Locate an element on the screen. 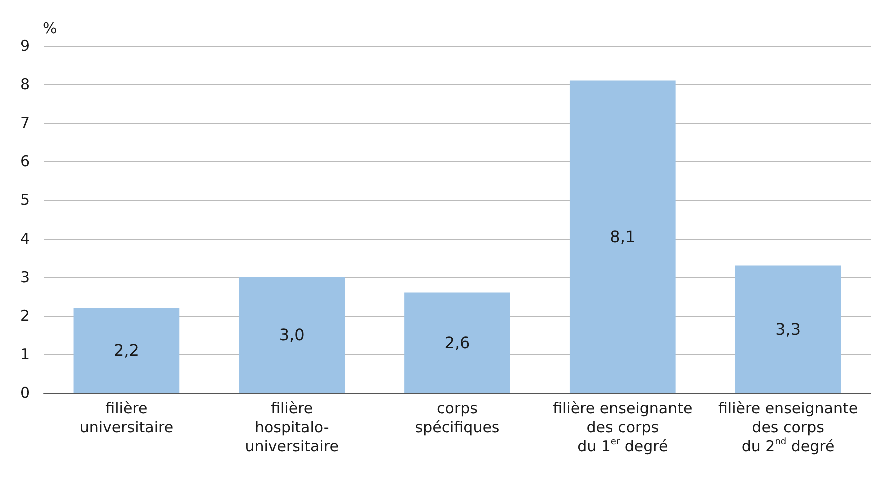 Image resolution: width=881 pixels, height=478 pixels. data-label: 2,2 is located at coordinates (127, 350).